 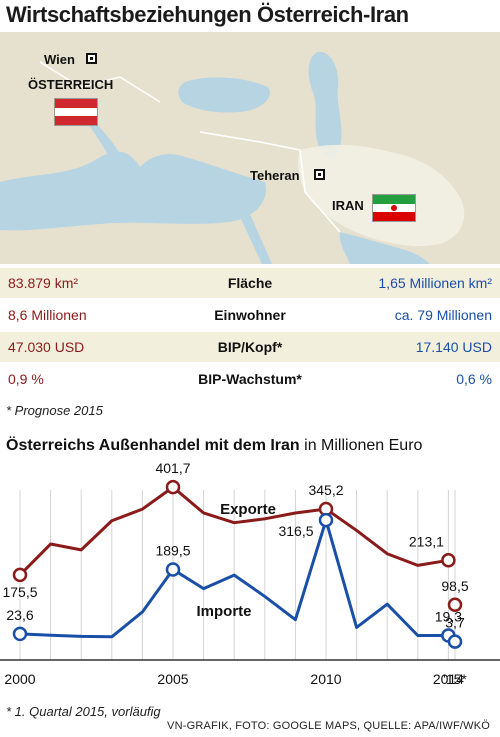 I want to click on teheran-marker-dot, so click(x=319, y=174).